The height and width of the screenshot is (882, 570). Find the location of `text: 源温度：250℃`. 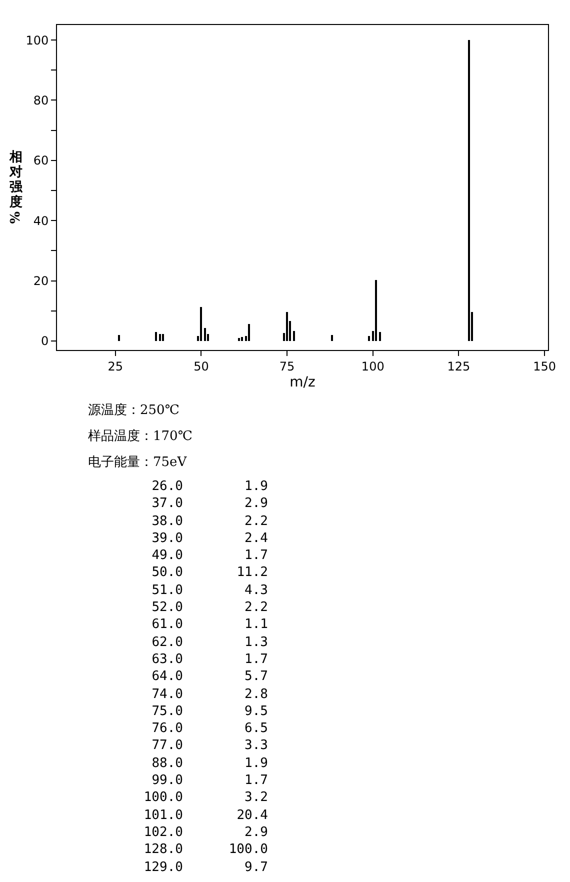

text: 源温度：250℃ is located at coordinates (134, 411).